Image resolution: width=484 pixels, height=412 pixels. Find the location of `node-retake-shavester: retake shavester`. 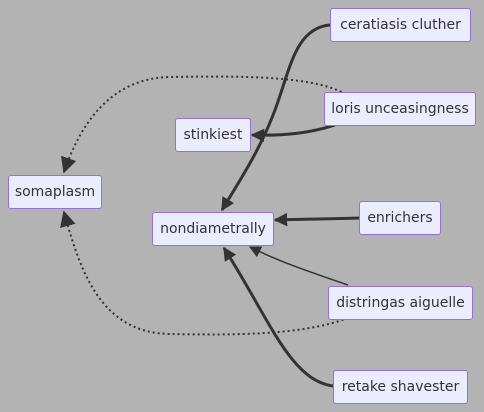

node-retake-shavester: retake shavester is located at coordinates (400, 387).